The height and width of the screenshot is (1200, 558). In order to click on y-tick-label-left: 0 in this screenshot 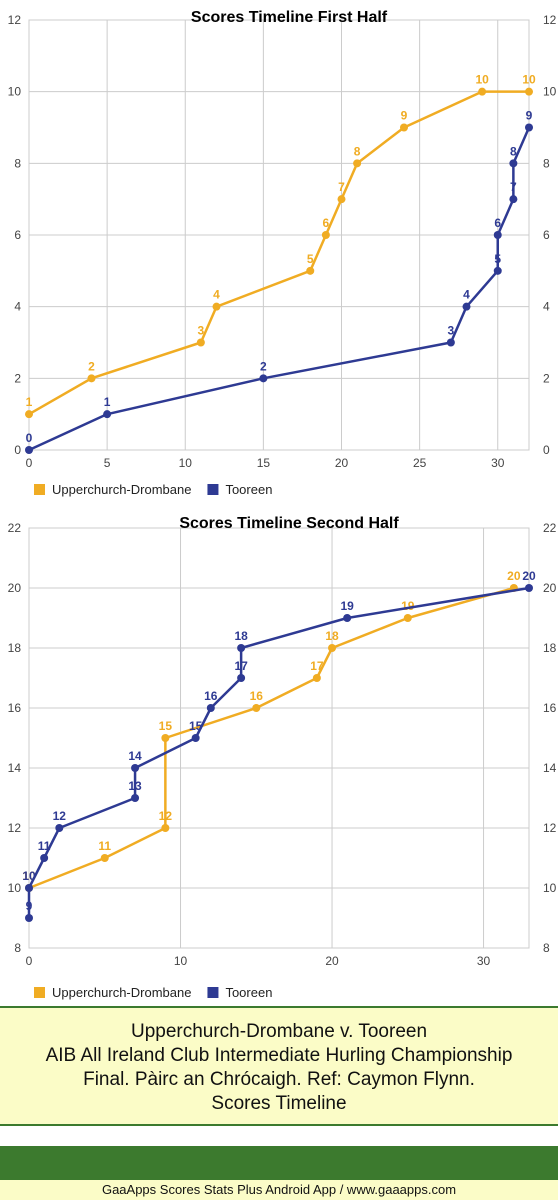, I will do `click(17, 450)`.